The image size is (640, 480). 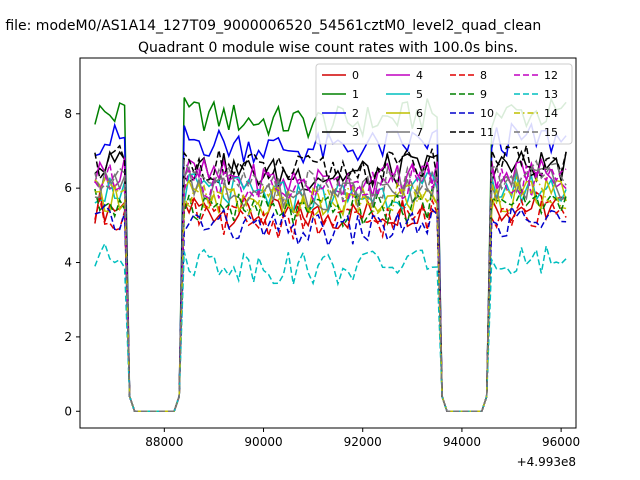 I want to click on legend-label-10: 10, so click(x=487, y=113).